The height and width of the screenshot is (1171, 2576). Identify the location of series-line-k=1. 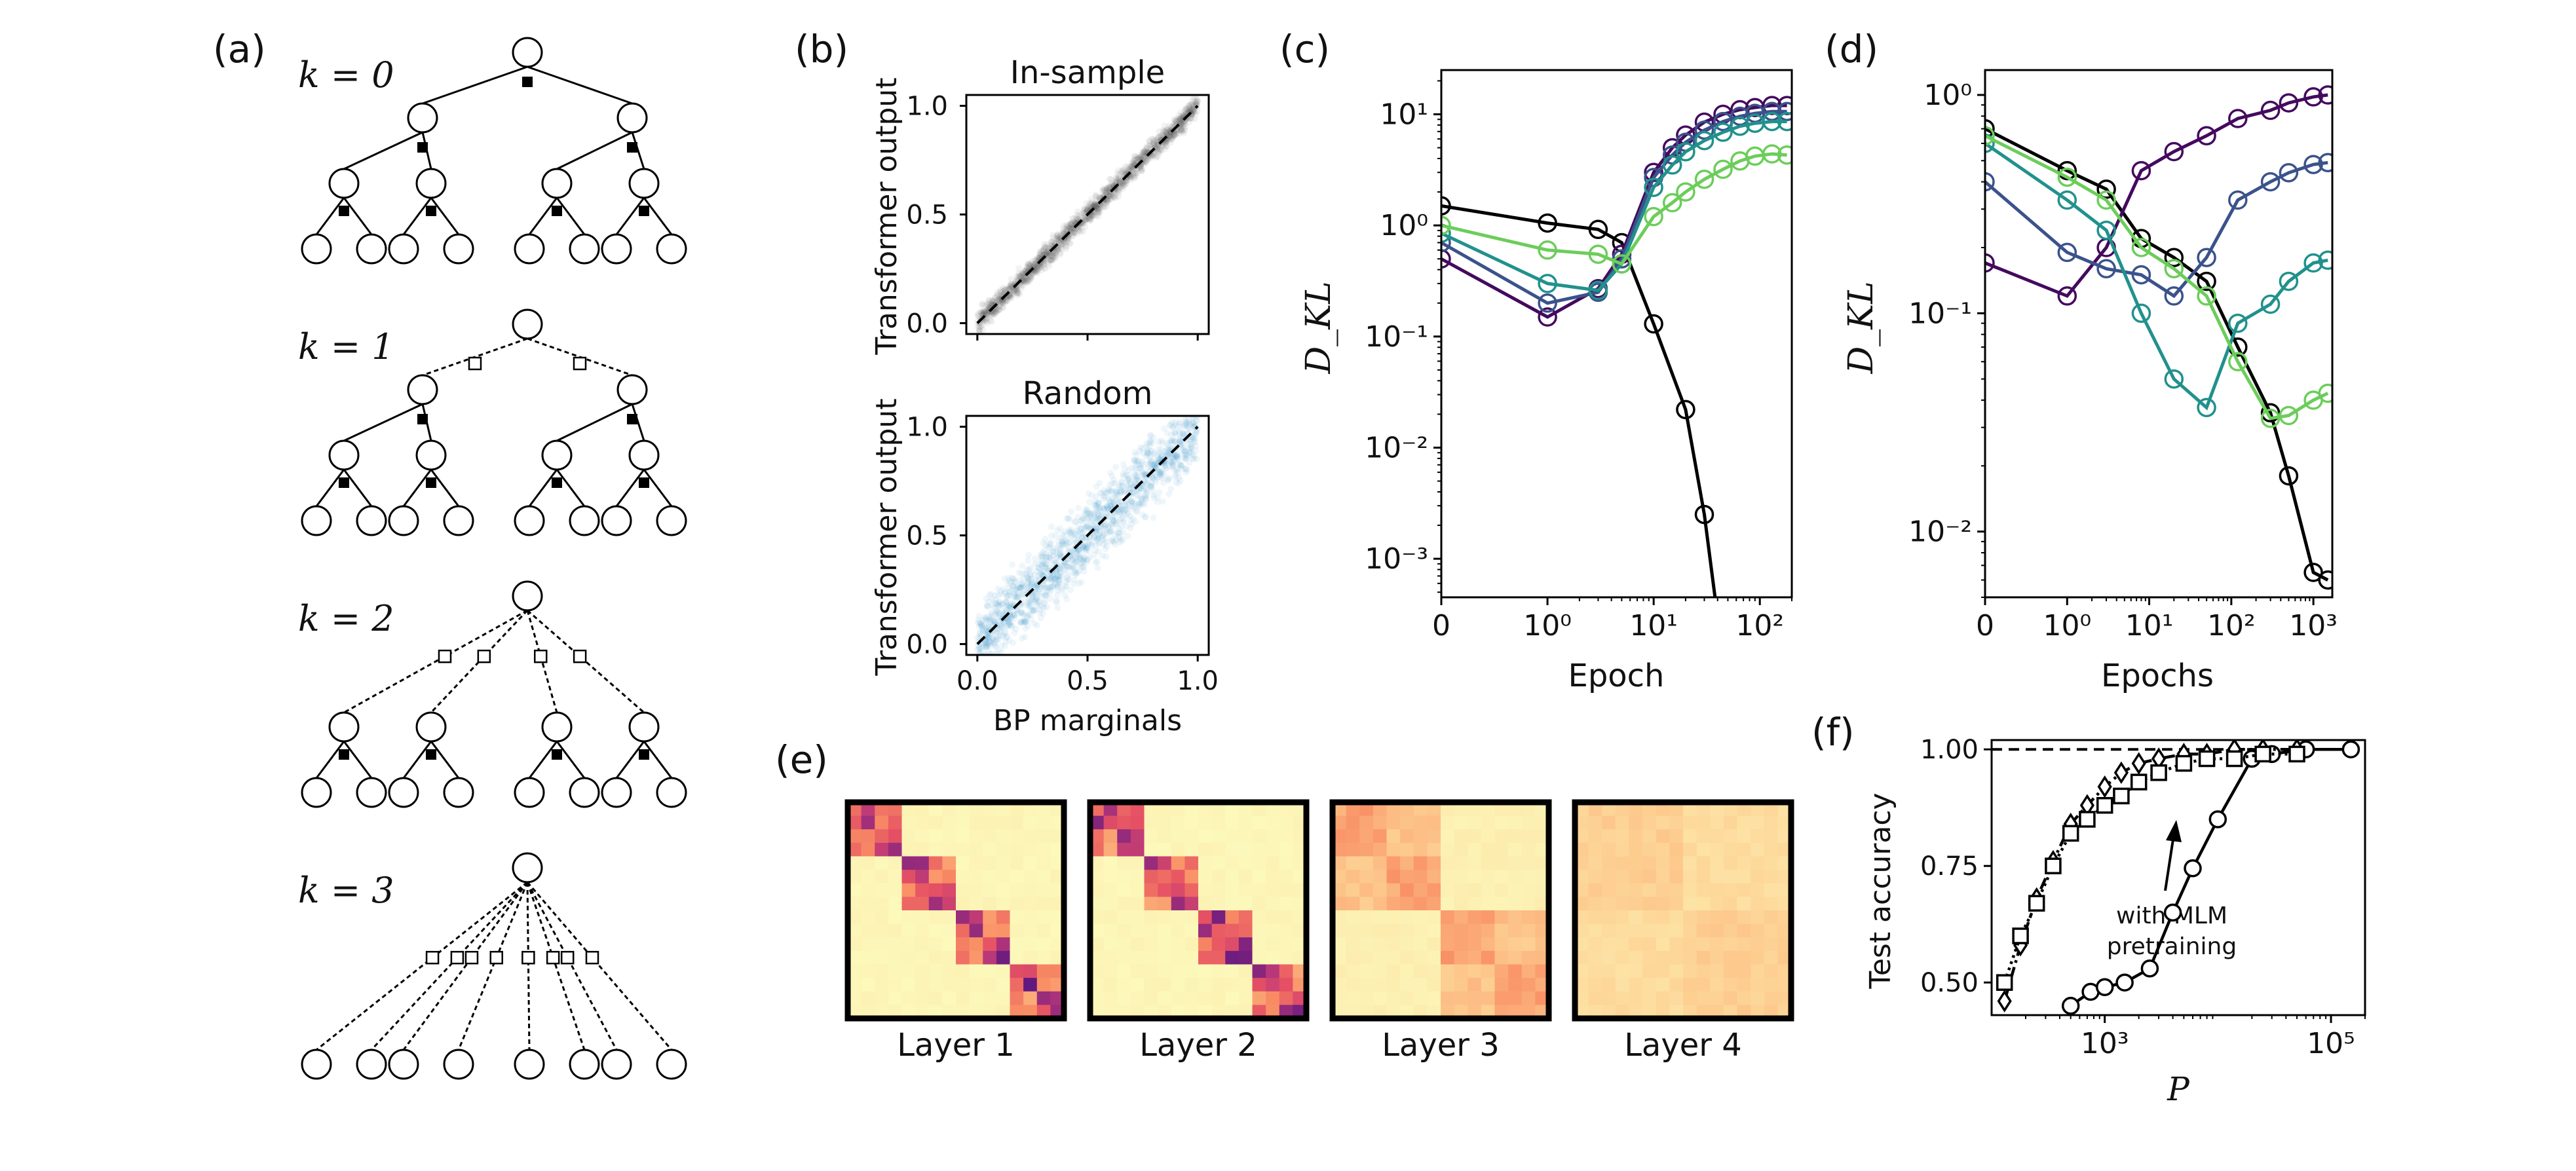
(1614, 211).